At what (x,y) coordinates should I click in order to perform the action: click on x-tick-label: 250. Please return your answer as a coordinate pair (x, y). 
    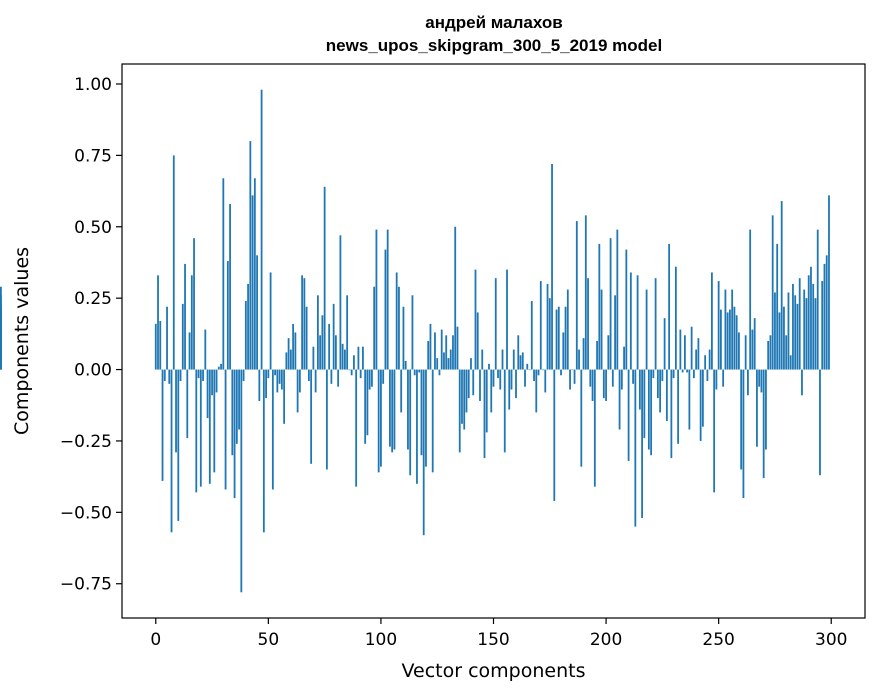
    Looking at the image, I should click on (718, 640).